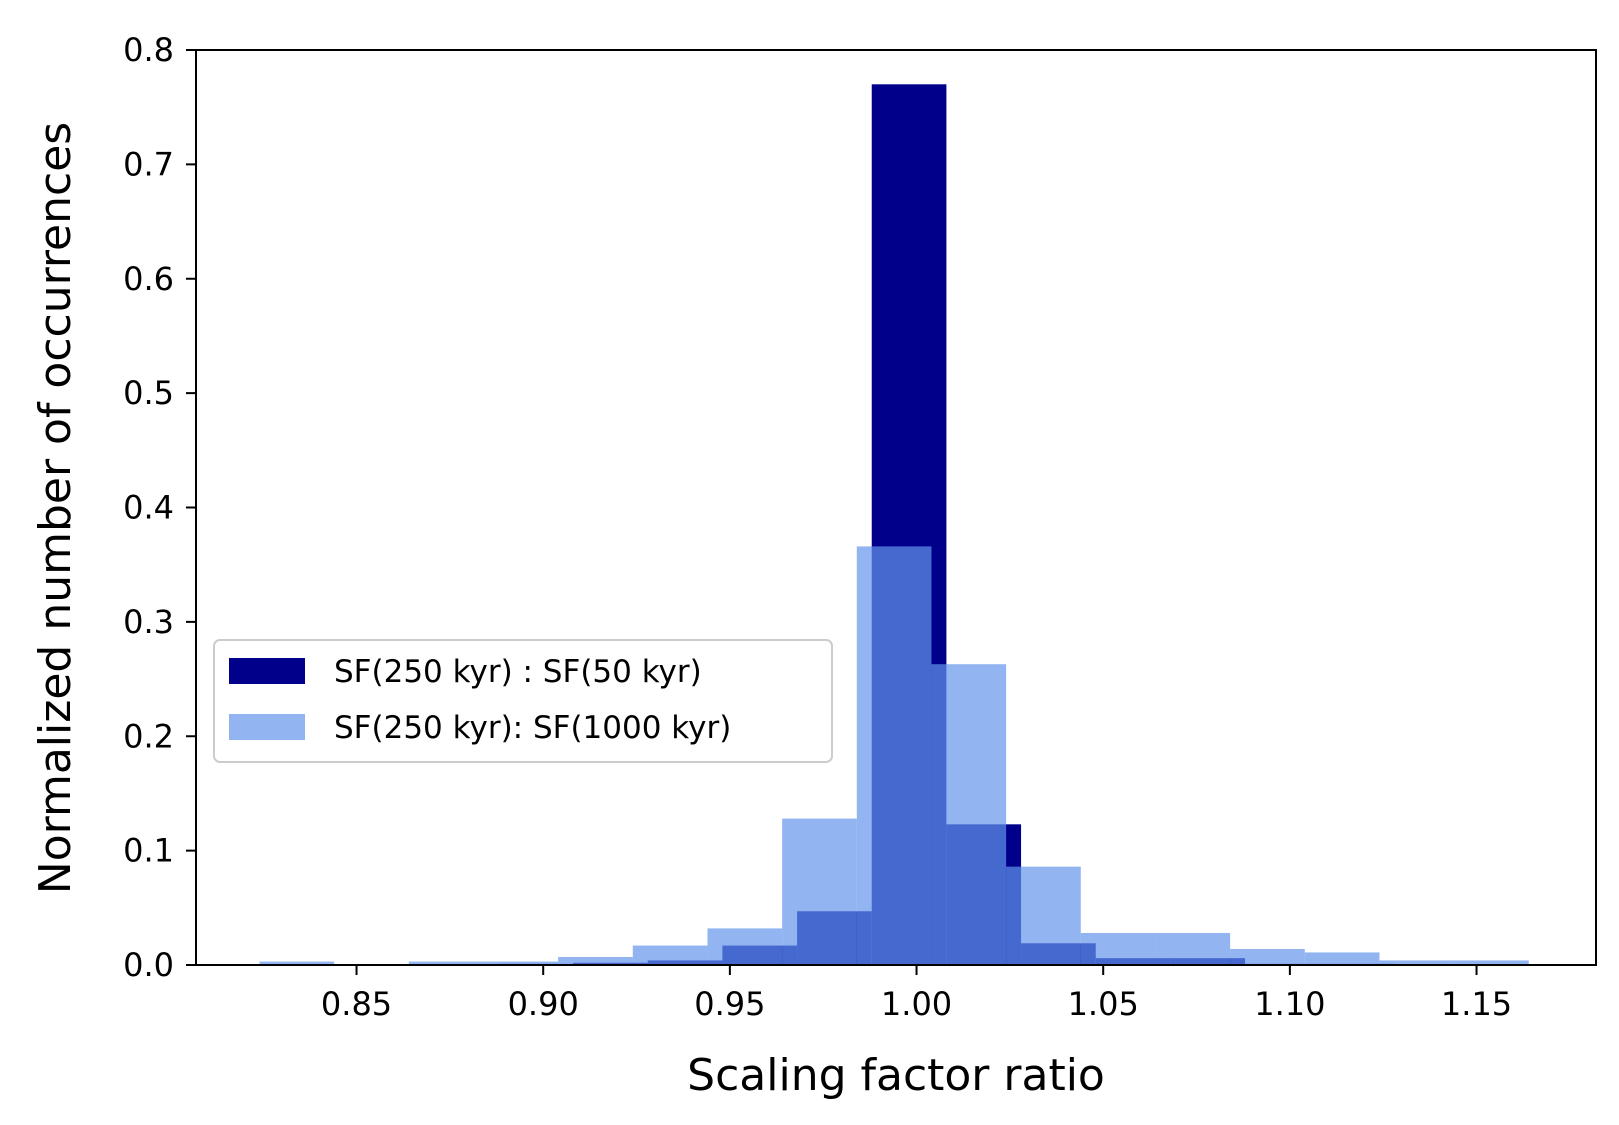 The image size is (1619, 1125). Describe the element at coordinates (916, 1004) in the screenshot. I see `x-tick-label: 1.00` at that location.